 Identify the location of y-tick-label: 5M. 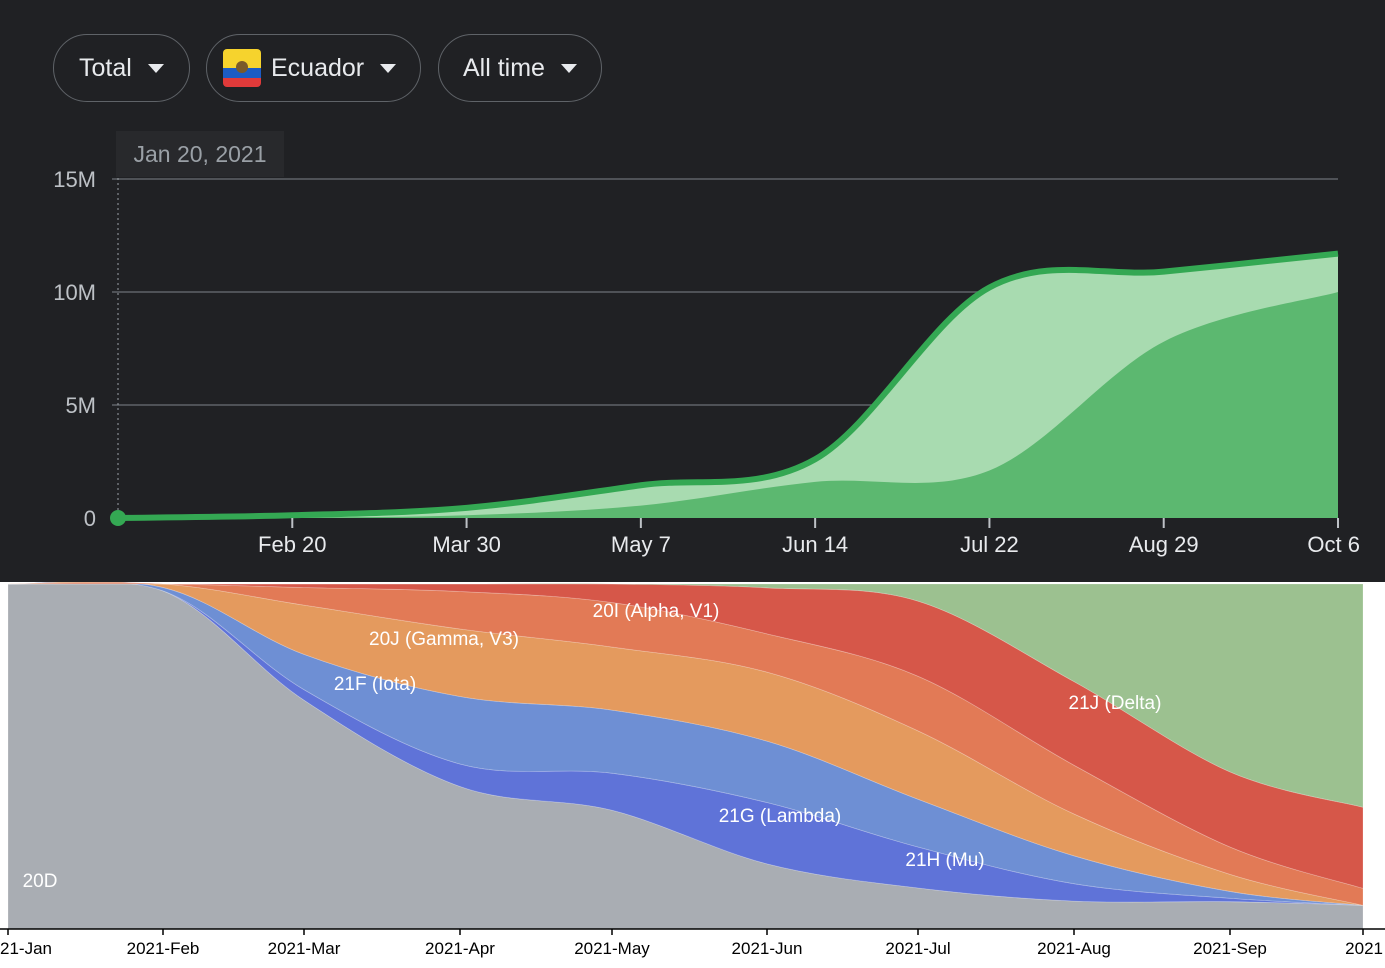
(80, 405).